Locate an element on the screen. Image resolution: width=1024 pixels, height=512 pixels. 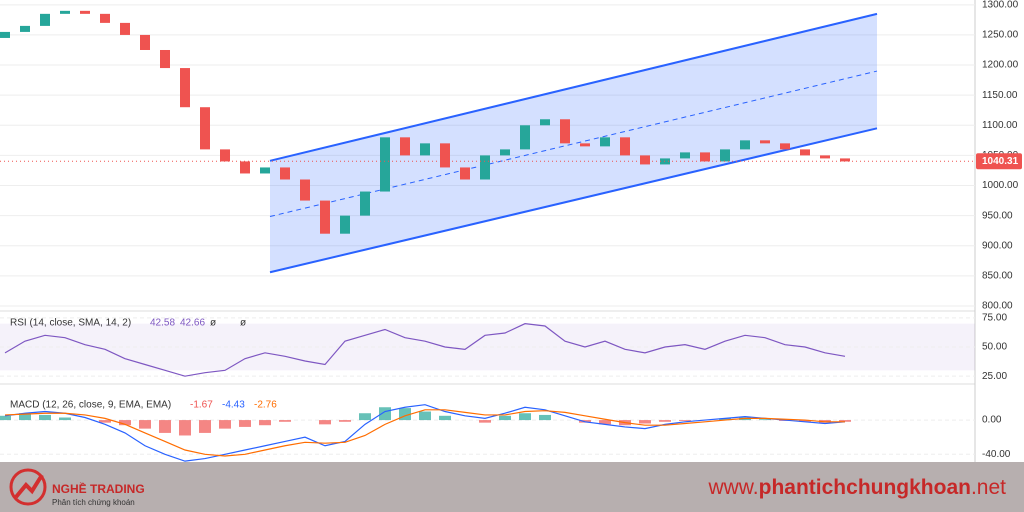
legend-value: -1.67 is located at coordinates (201, 405).